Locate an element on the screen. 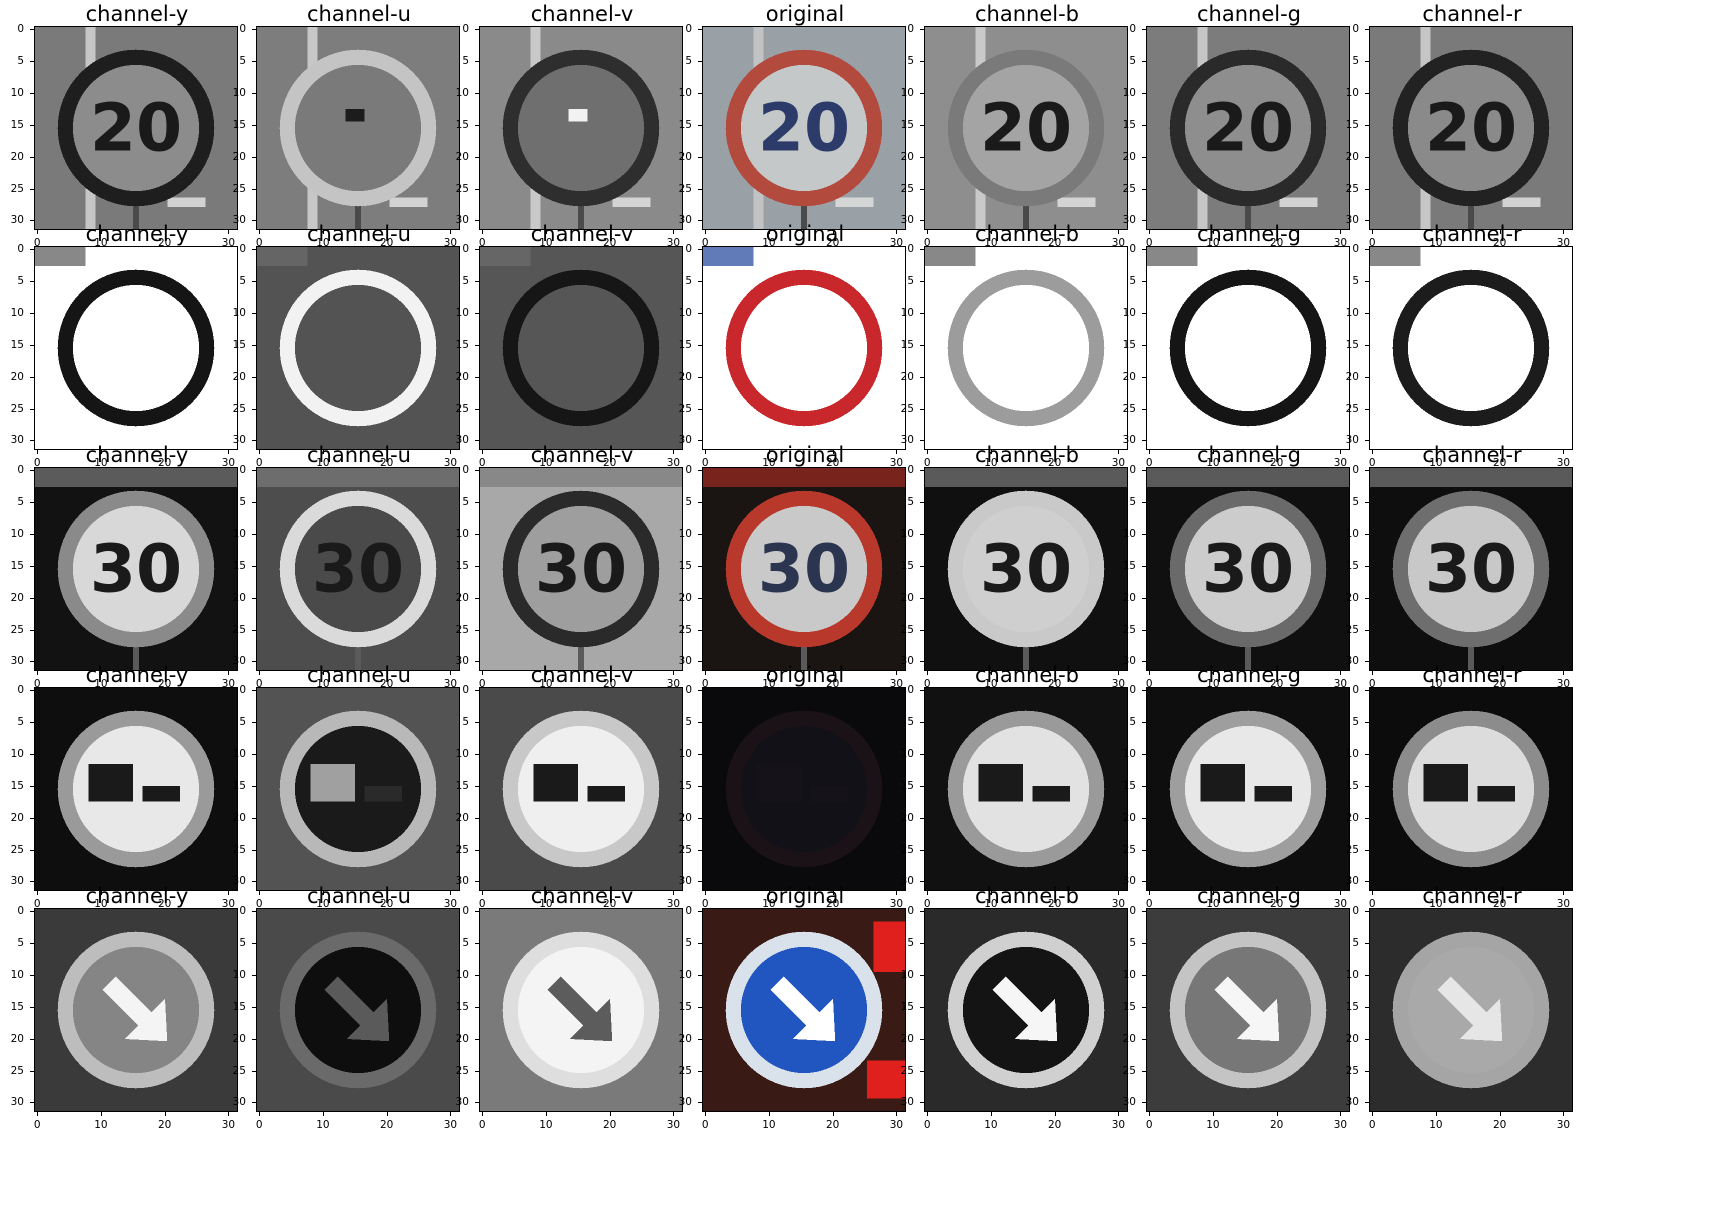  image-axes: 30 is located at coordinates (804, 569).